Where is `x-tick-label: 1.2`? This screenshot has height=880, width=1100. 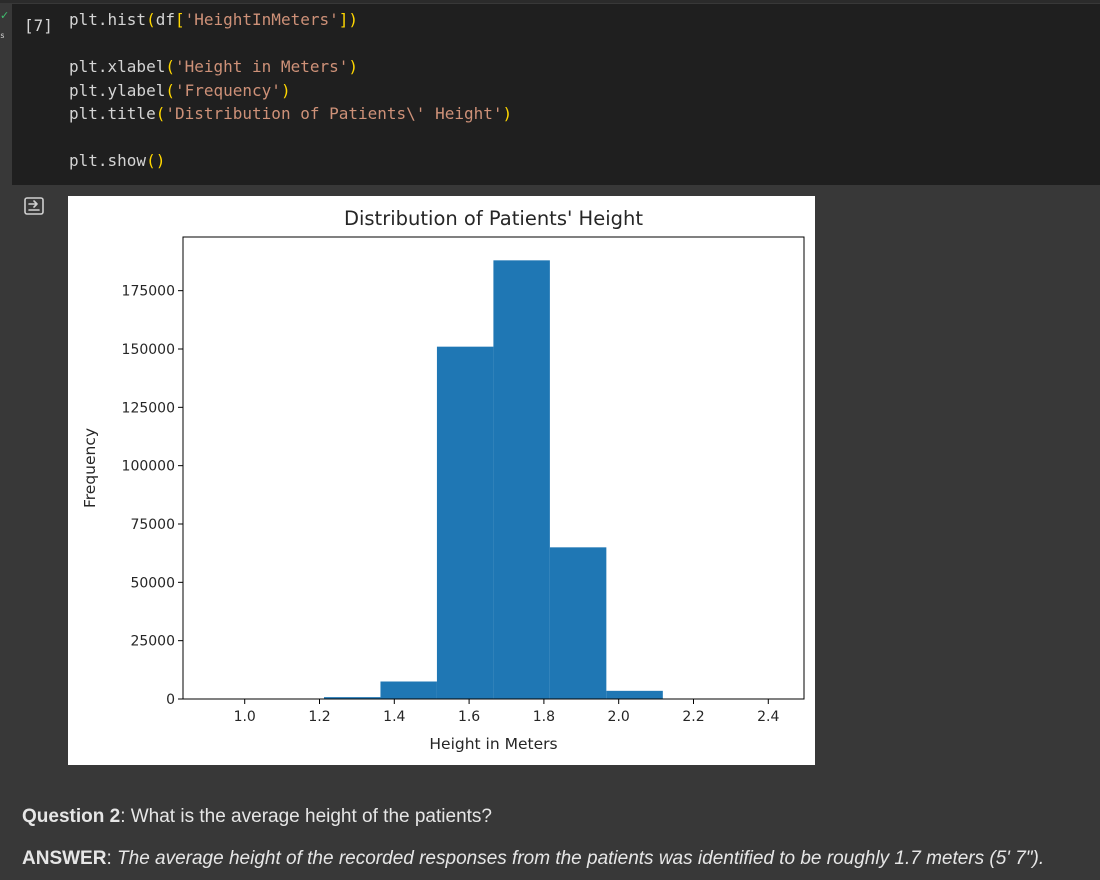 x-tick-label: 1.2 is located at coordinates (319, 717).